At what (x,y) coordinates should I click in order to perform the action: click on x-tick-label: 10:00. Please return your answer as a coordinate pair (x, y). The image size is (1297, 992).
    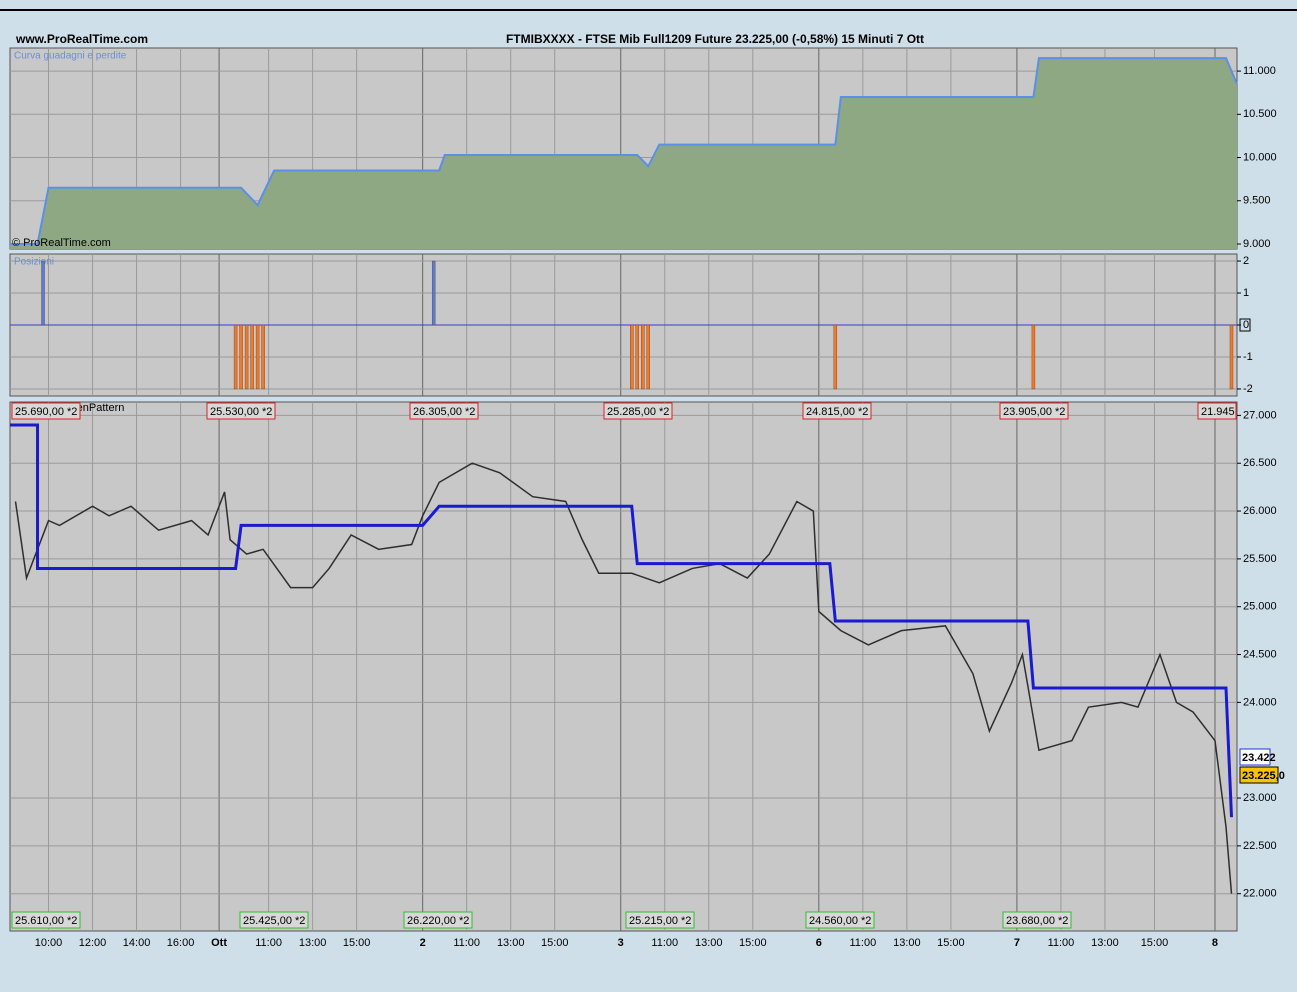
    Looking at the image, I should click on (49, 943).